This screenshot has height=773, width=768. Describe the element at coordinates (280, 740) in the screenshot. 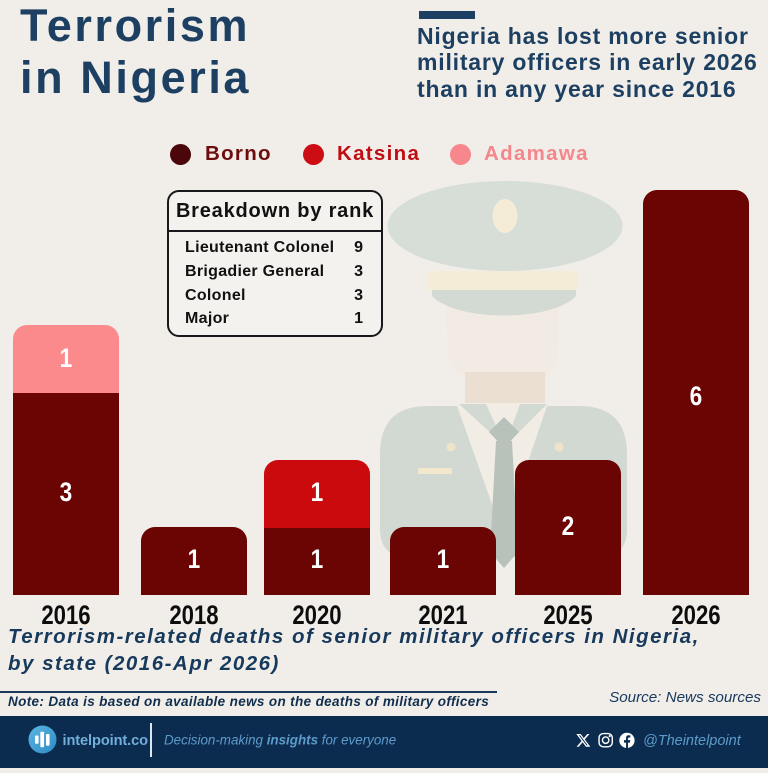

I see `svg-text:Decision-making insights for e: Decision-making insights for everyone` at that location.